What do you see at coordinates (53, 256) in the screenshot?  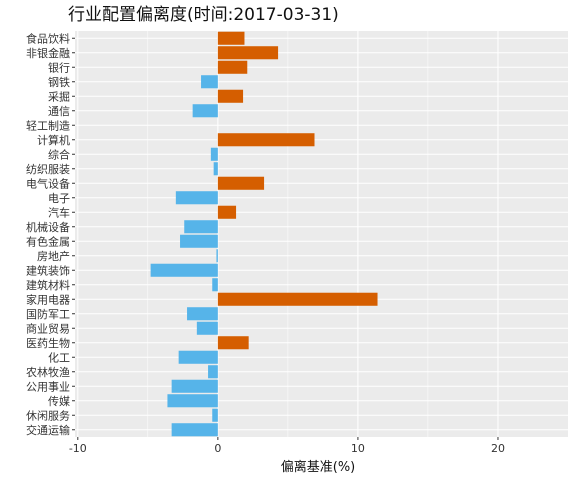 I see `y-tick-label-15: 房地产` at bounding box center [53, 256].